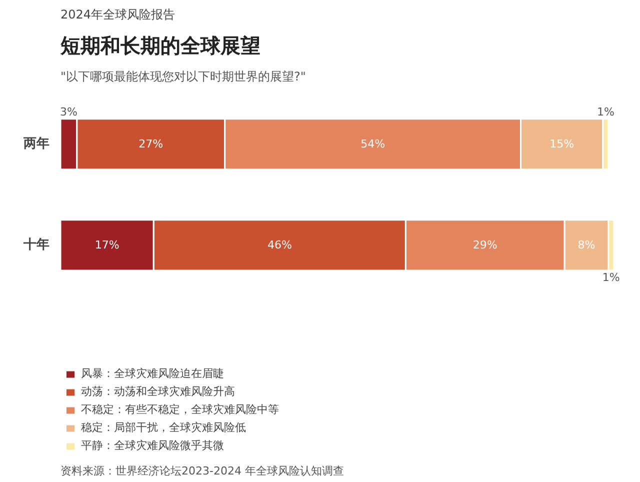 The image size is (640, 482). What do you see at coordinates (180, 409) in the screenshot?
I see `legend-label: 不稳定：有些不稳定，全球灾难风险中等` at bounding box center [180, 409].